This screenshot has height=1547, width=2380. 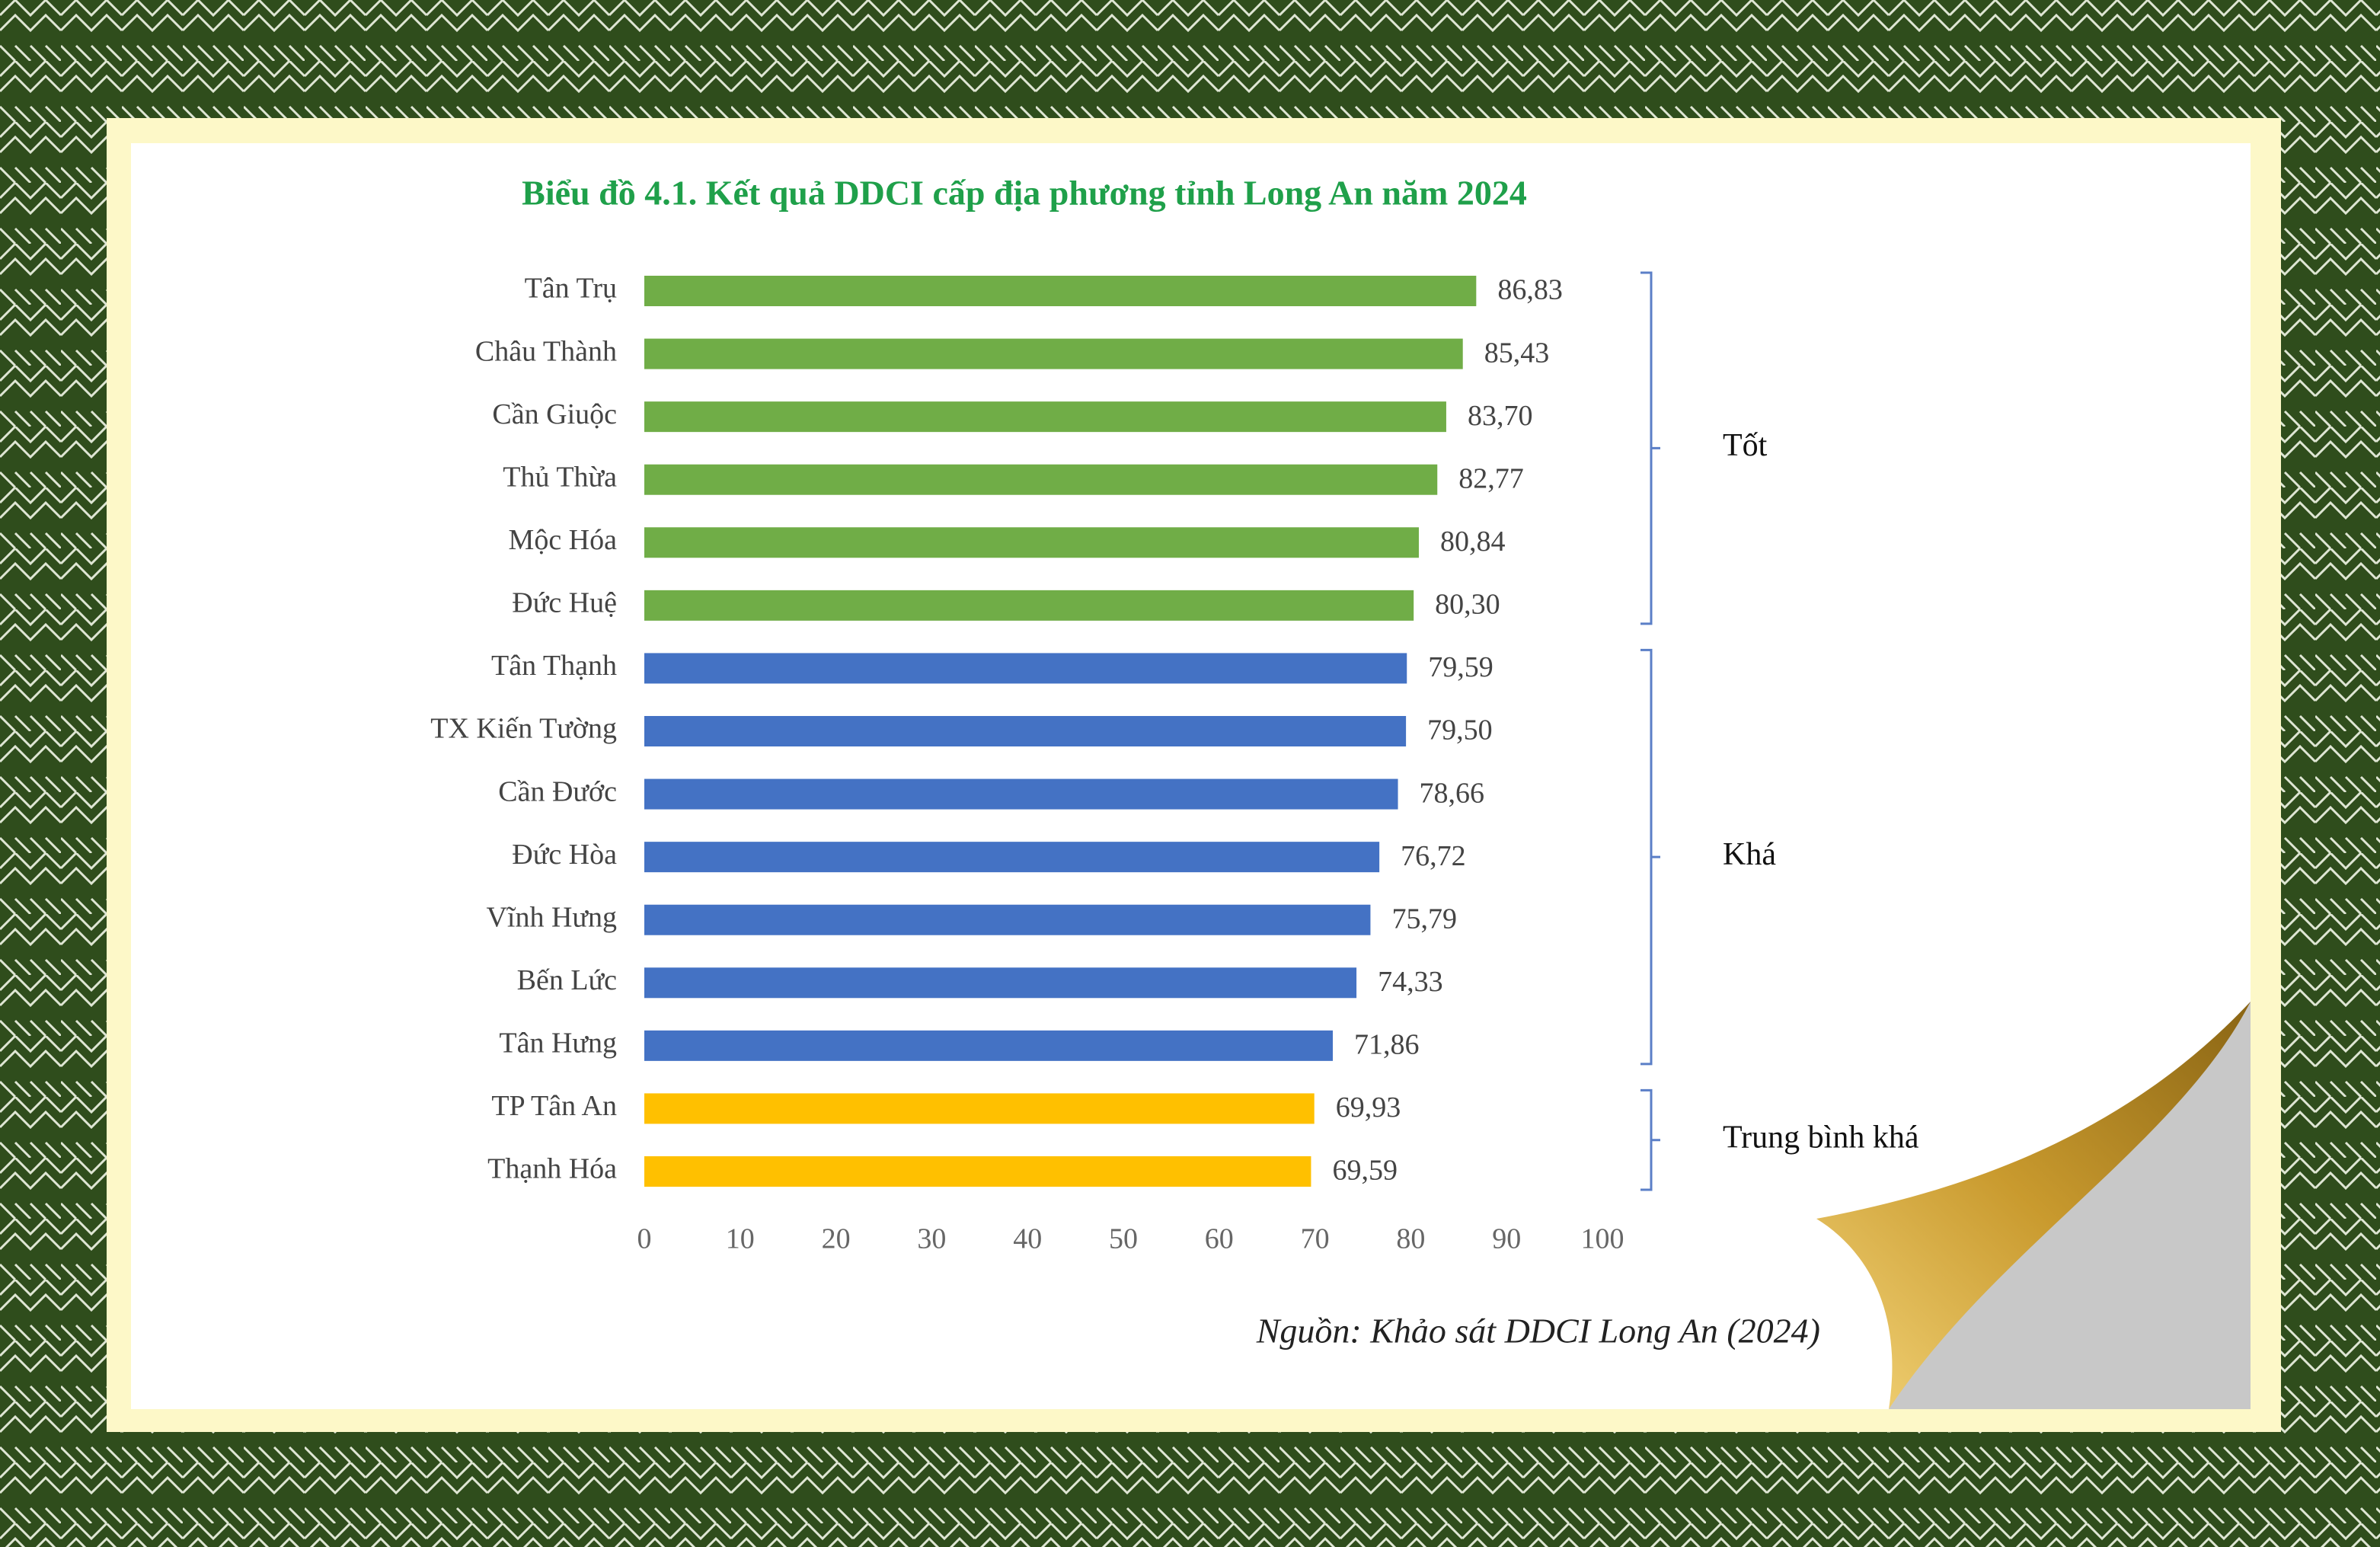 I want to click on page-curl, so click(x=2034, y=1205).